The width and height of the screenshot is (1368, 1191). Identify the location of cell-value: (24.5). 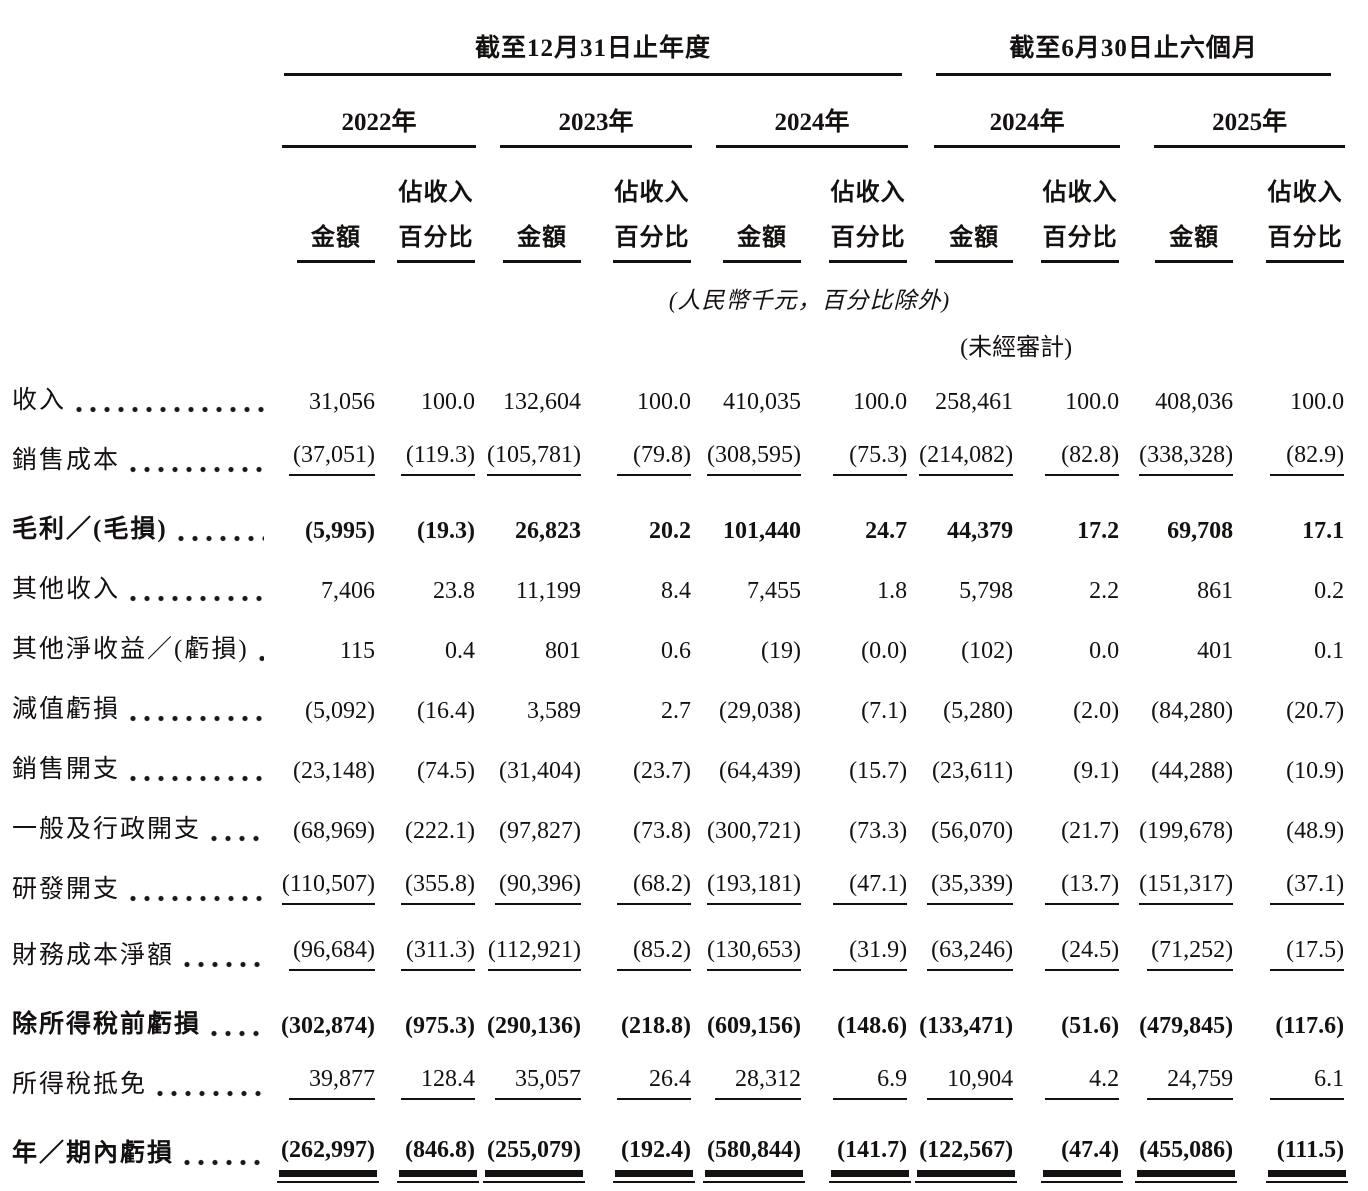
(1082, 954).